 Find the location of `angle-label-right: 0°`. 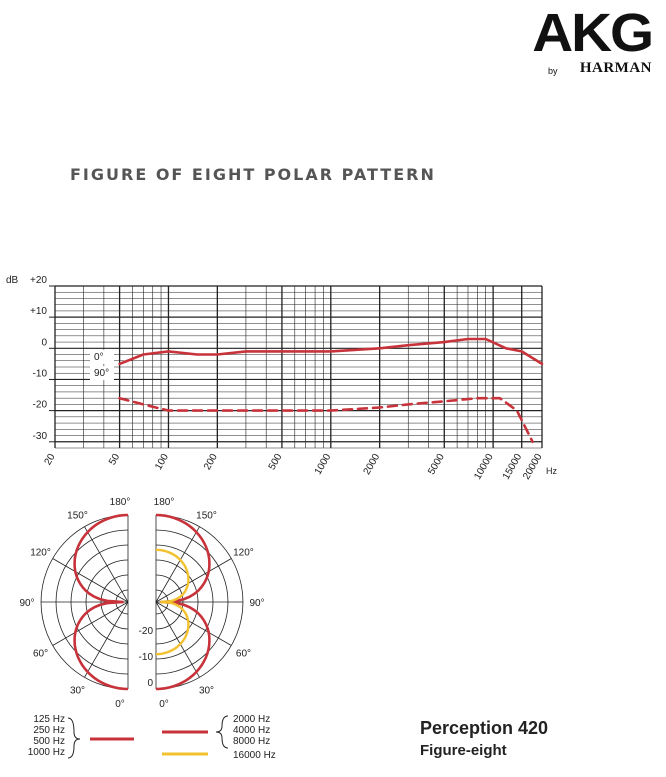

angle-label-right: 0° is located at coordinates (164, 704).